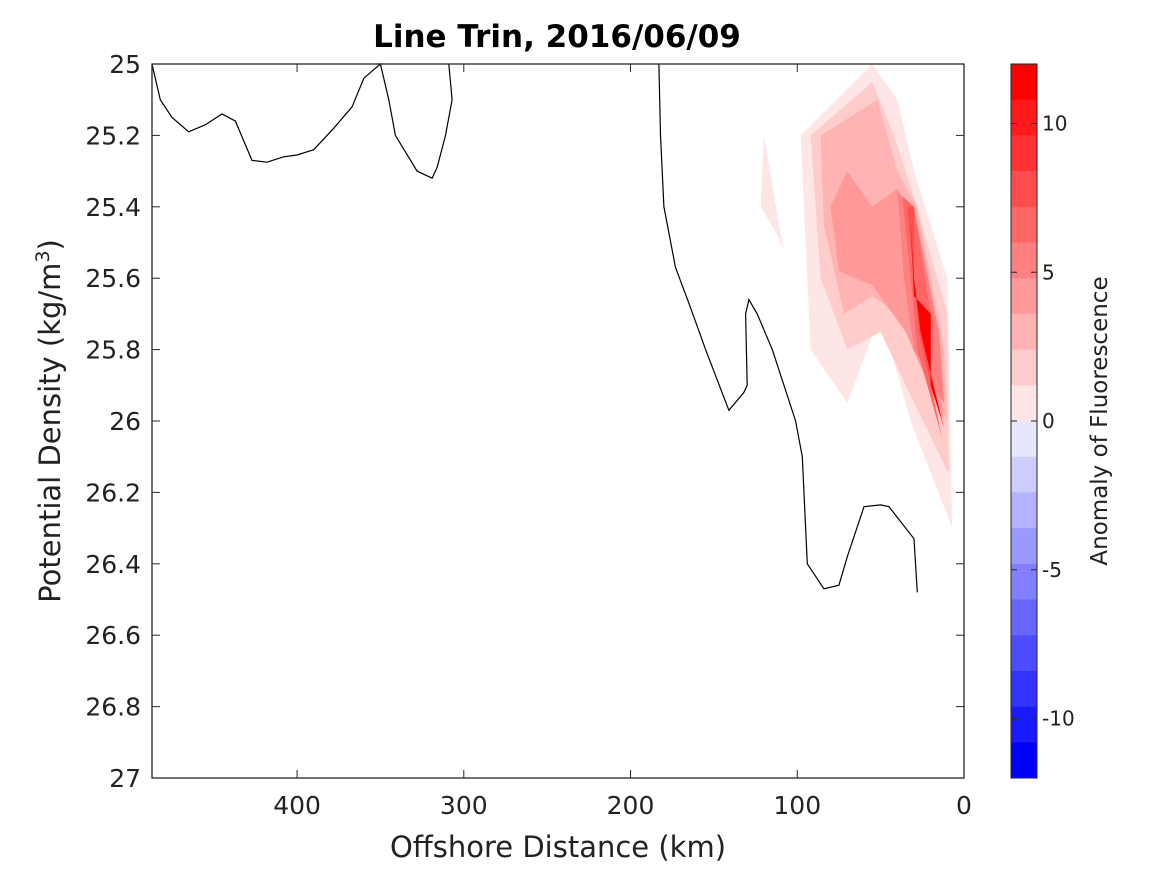  Describe the element at coordinates (1058, 719) in the screenshot. I see `colorbar-tick-label: -10` at that location.